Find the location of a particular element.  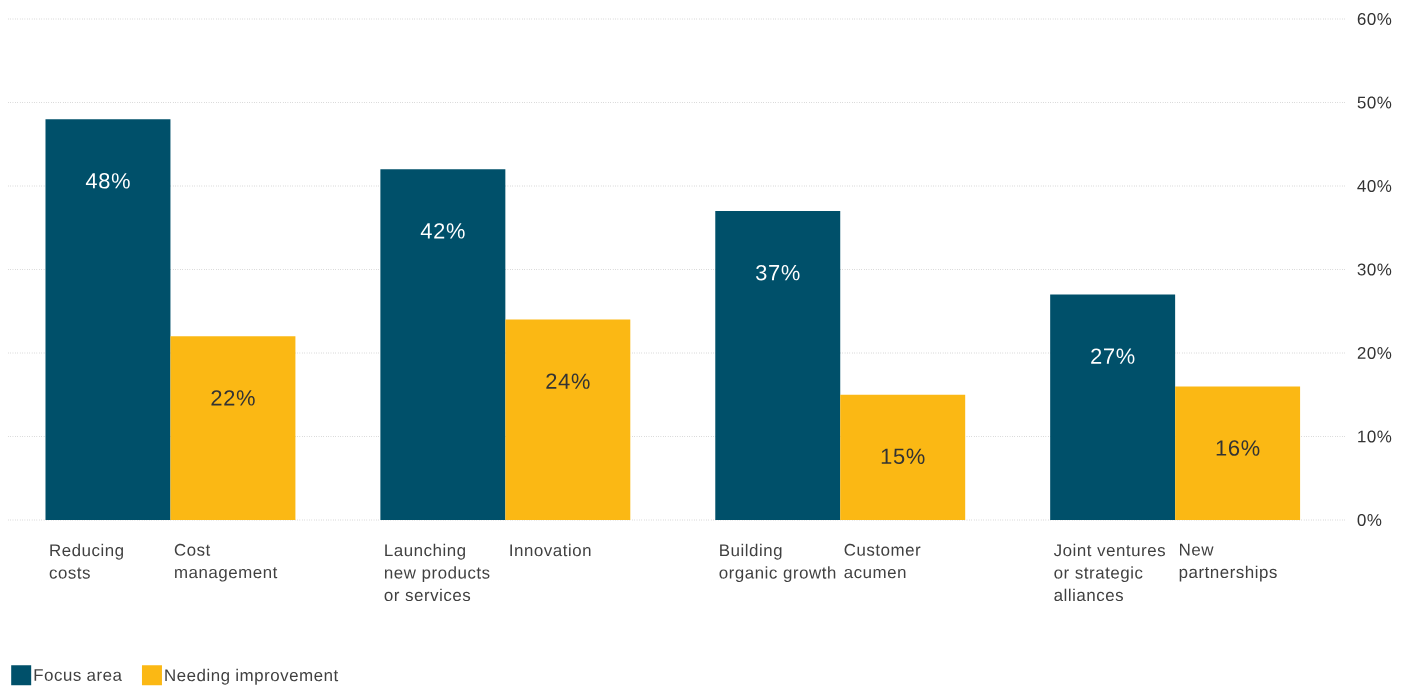

data-label: 15% is located at coordinates (903, 456).